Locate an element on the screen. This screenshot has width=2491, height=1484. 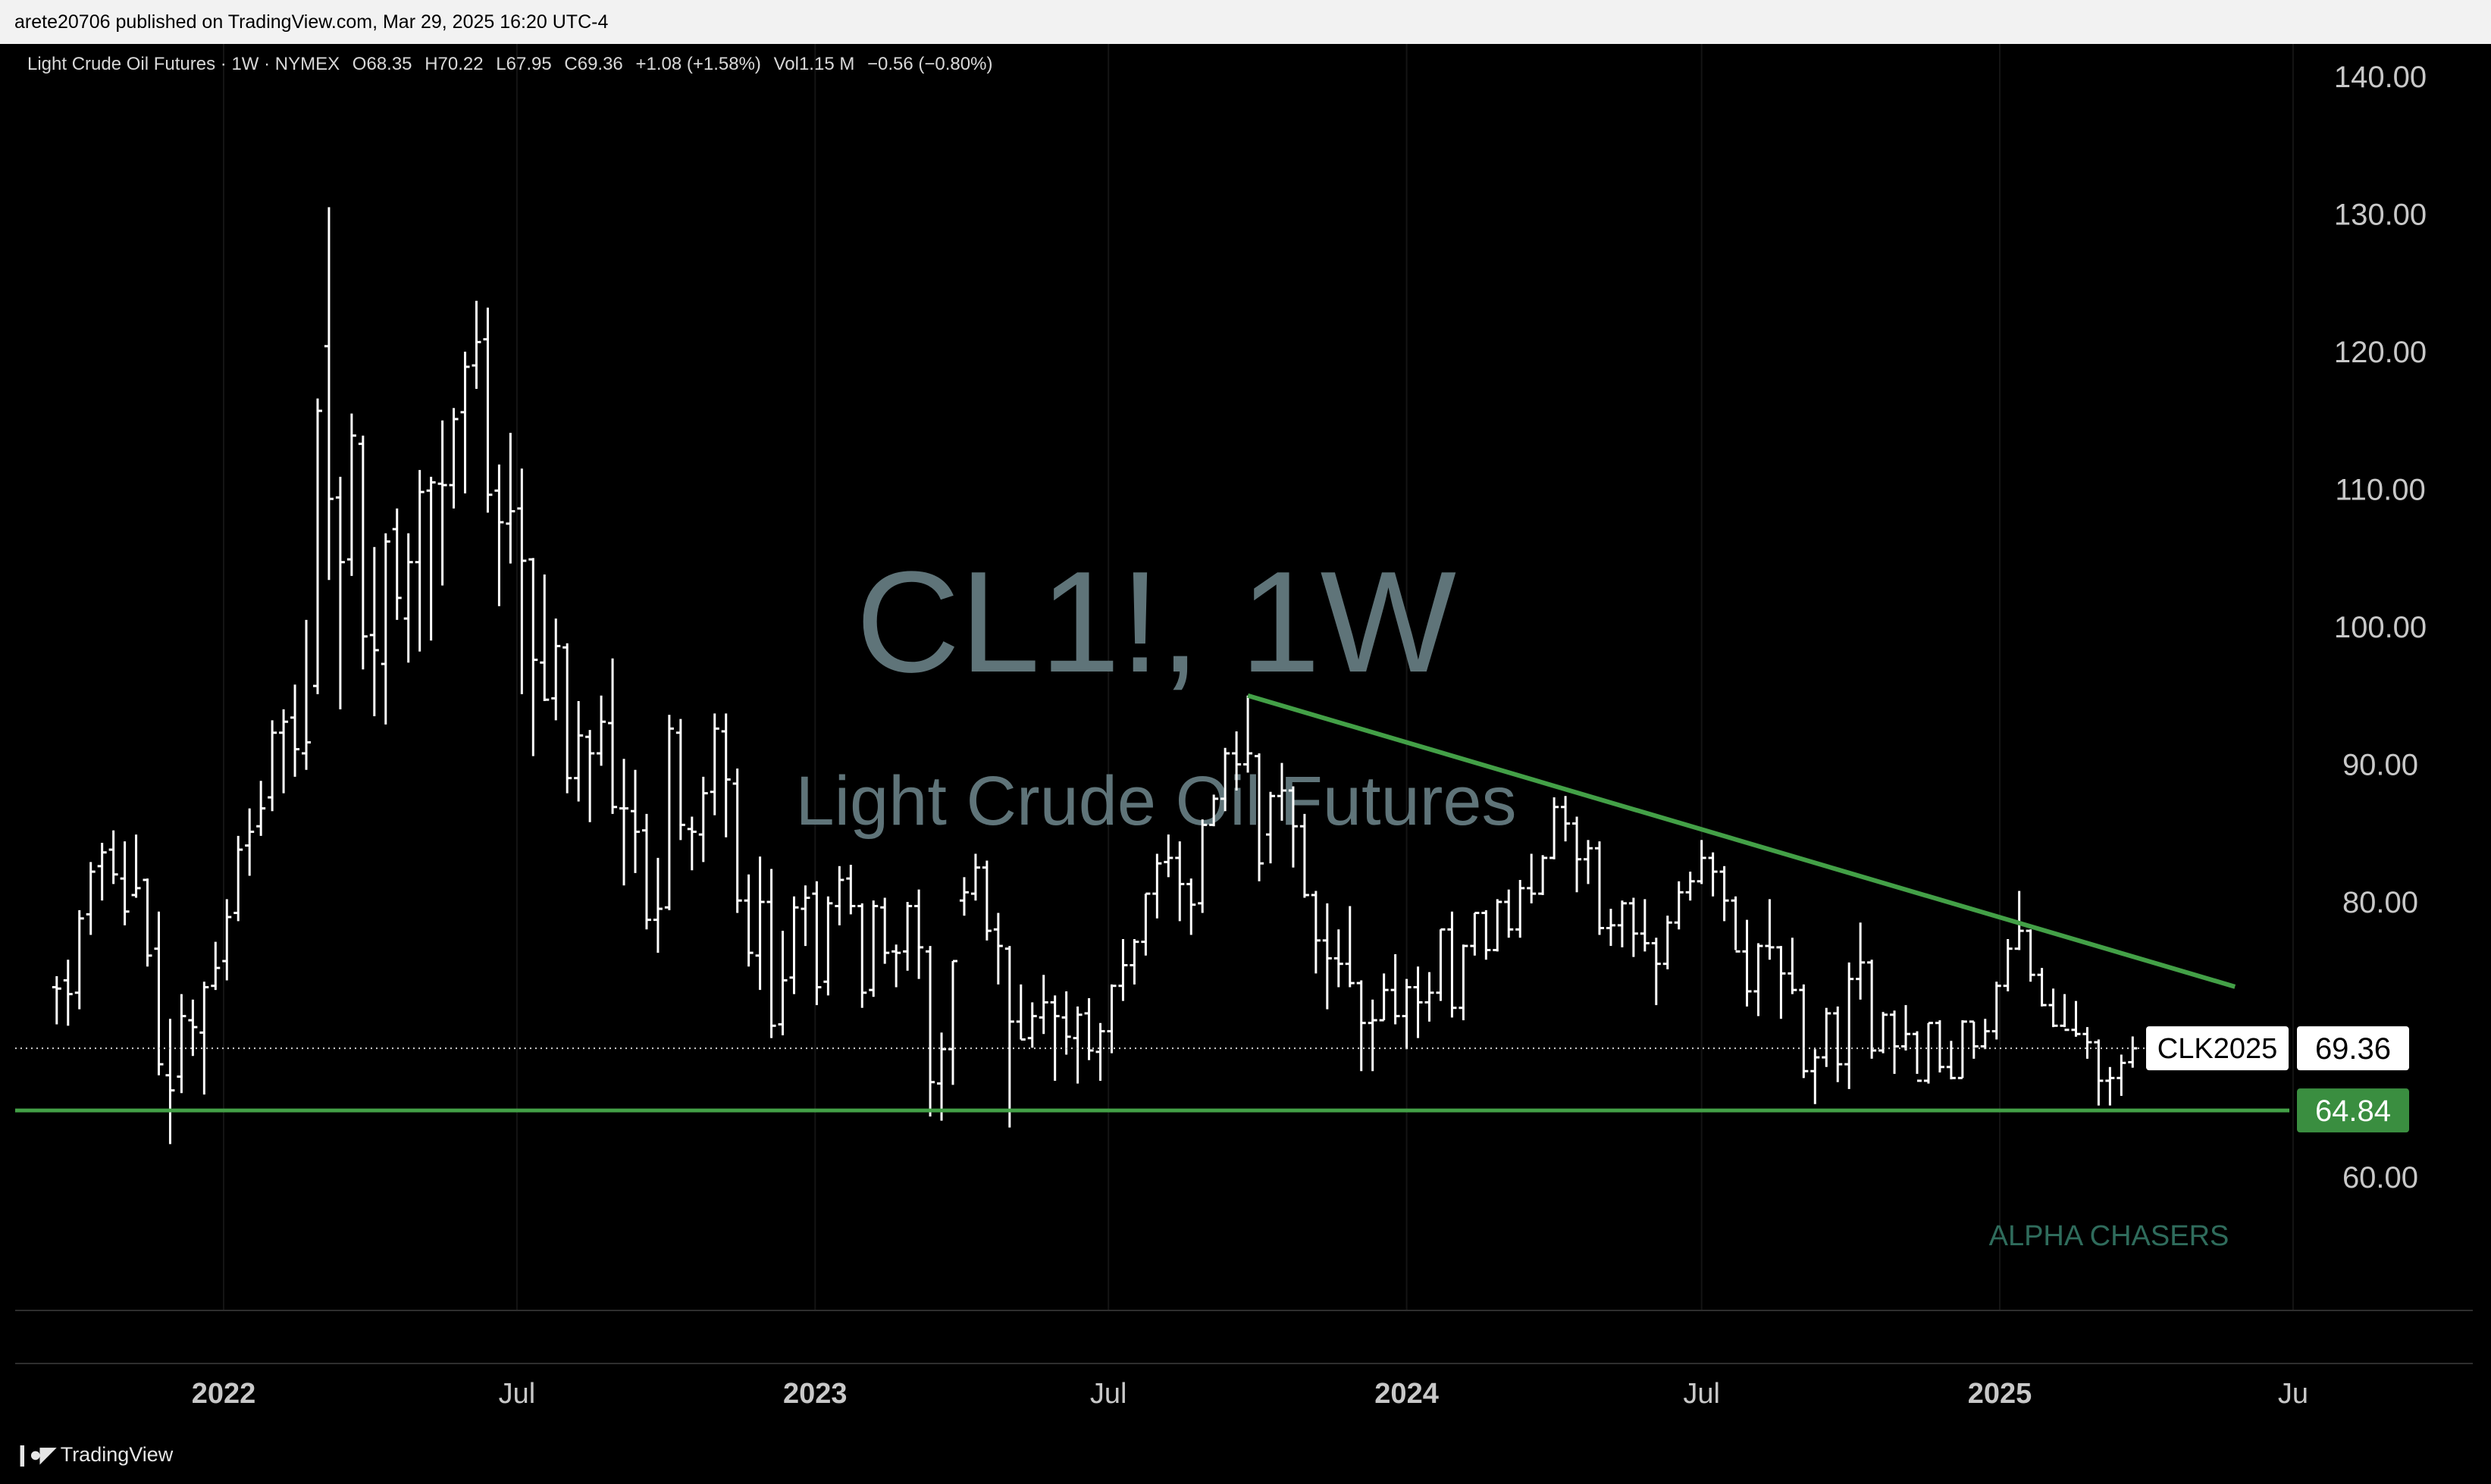
last-price-label: CLK2025 69.36 is located at coordinates (2277, 1048).